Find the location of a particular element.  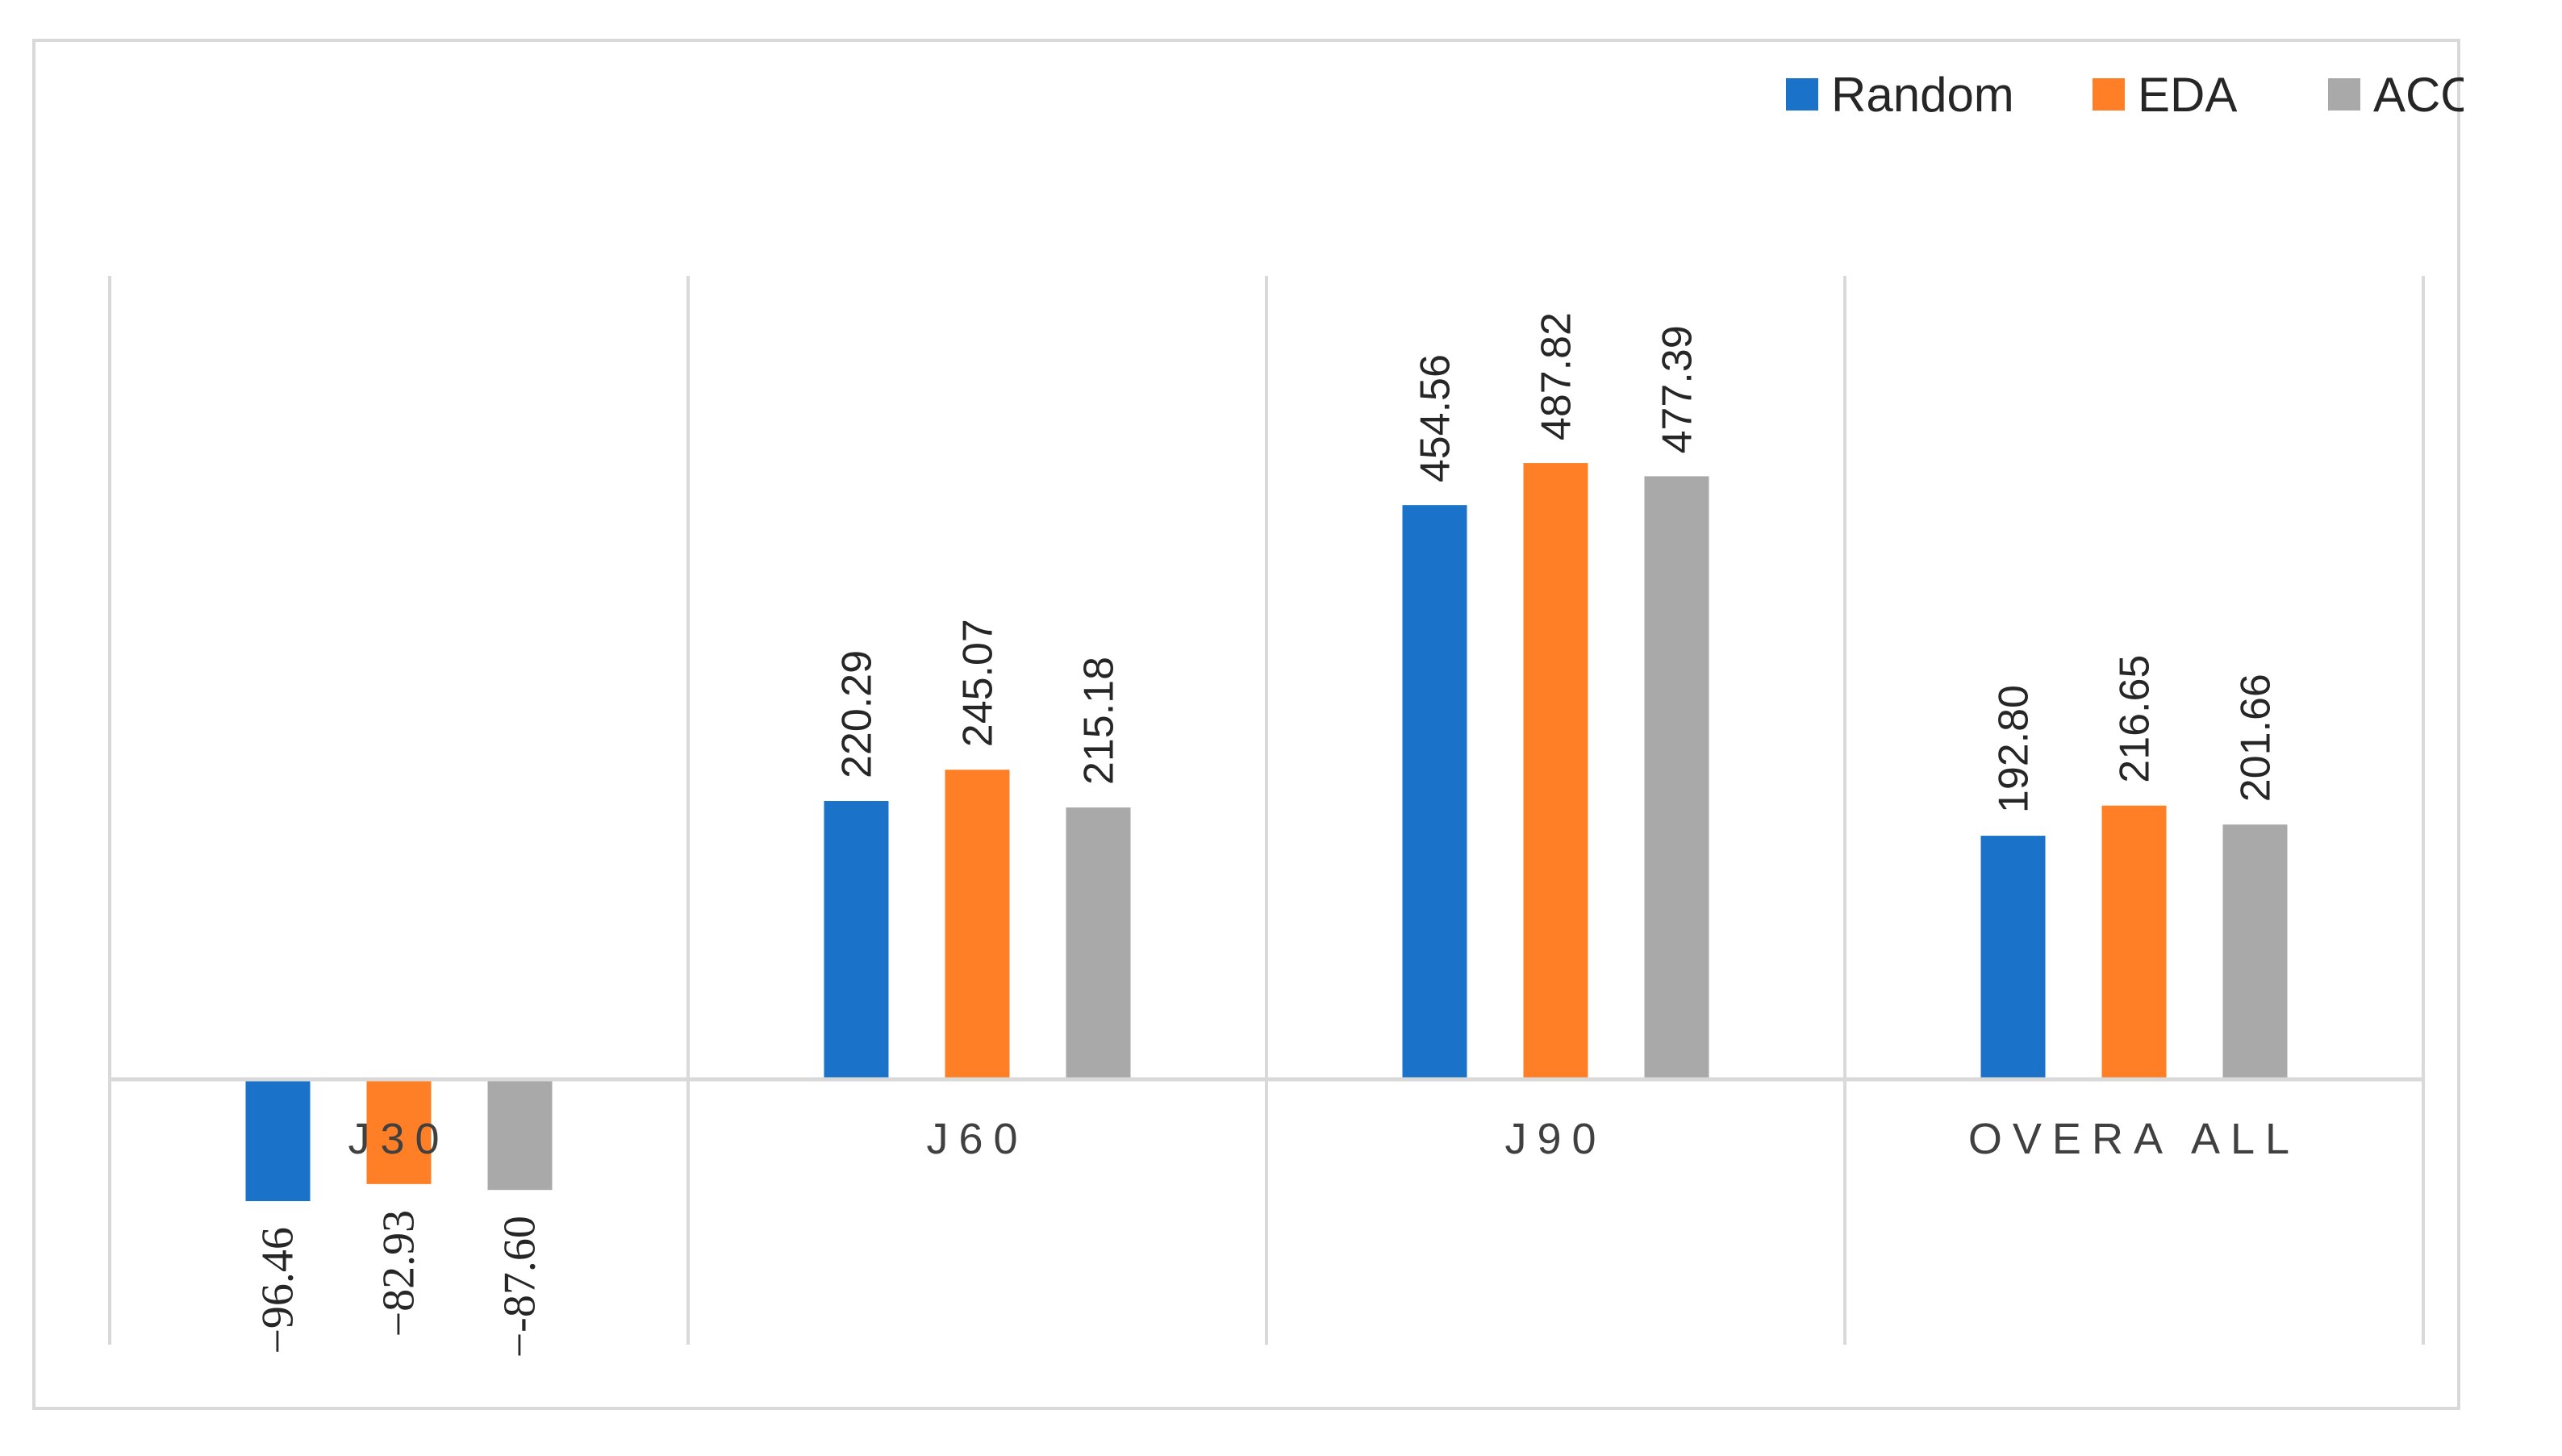

tick-label-j30: J30 is located at coordinates (398, 1139).